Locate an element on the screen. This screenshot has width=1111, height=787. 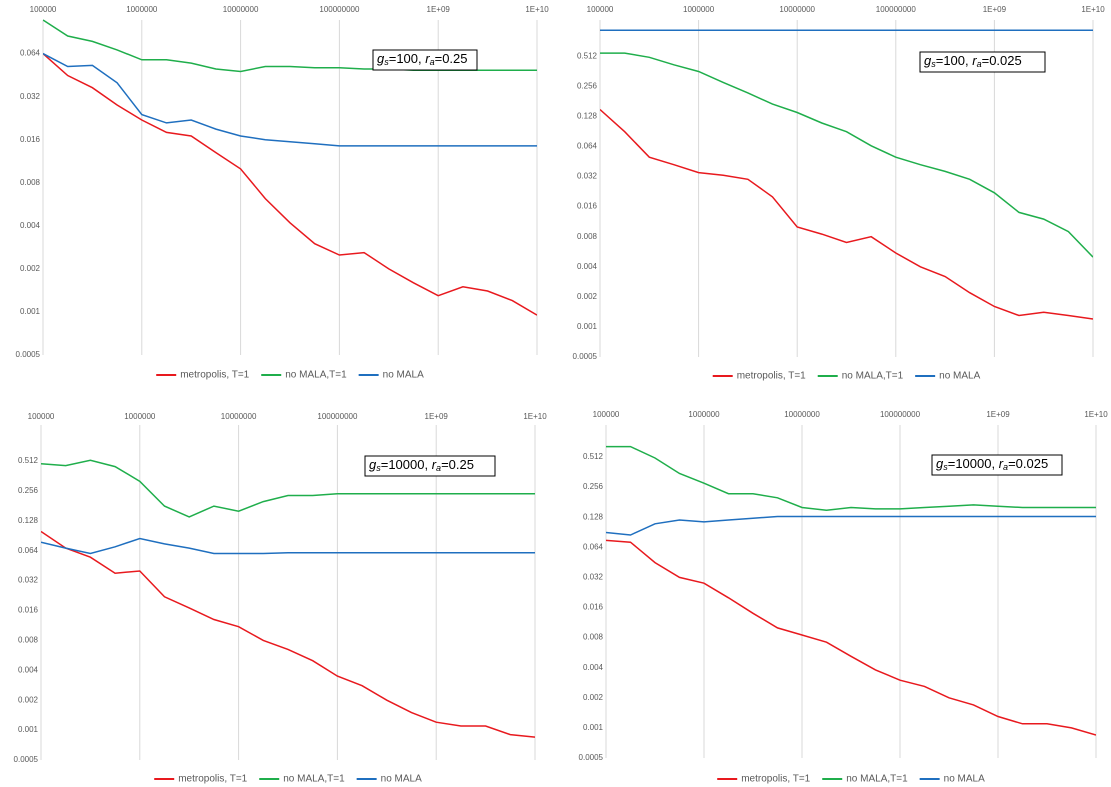
annotation: gs=10000, ra=0.025 is located at coordinates (992, 464).